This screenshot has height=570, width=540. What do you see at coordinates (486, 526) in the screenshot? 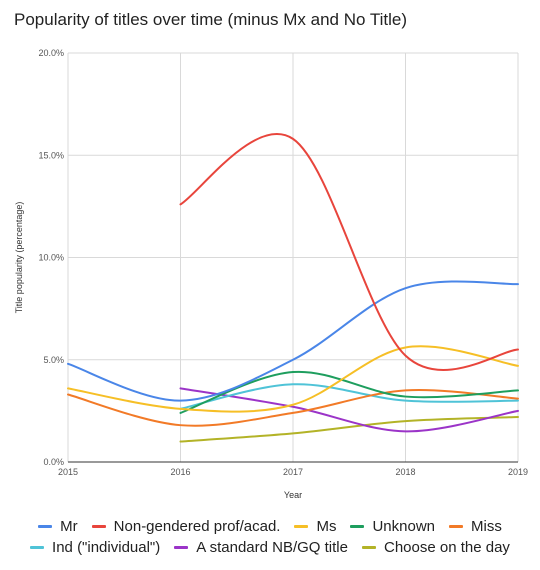
I see `legend-label: Miss` at bounding box center [486, 526].